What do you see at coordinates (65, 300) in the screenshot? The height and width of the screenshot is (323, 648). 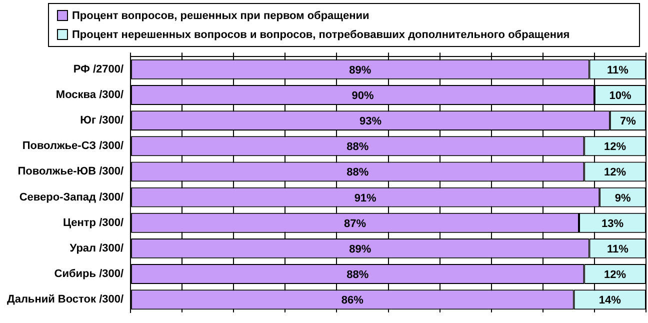 I see `y-tick-label: Дальний Восток /300/` at bounding box center [65, 300].